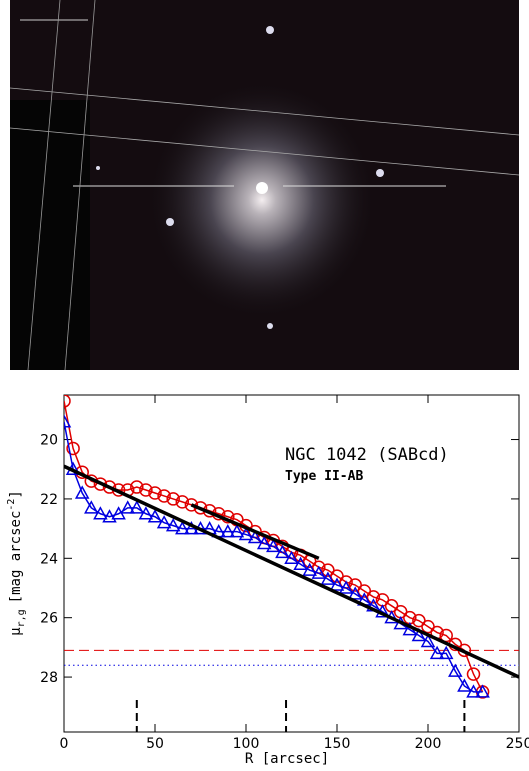 Image resolution: width=529 pixels, height=771 pixels. Describe the element at coordinates (16, 494) in the screenshot. I see `y-label-close: ]` at that location.